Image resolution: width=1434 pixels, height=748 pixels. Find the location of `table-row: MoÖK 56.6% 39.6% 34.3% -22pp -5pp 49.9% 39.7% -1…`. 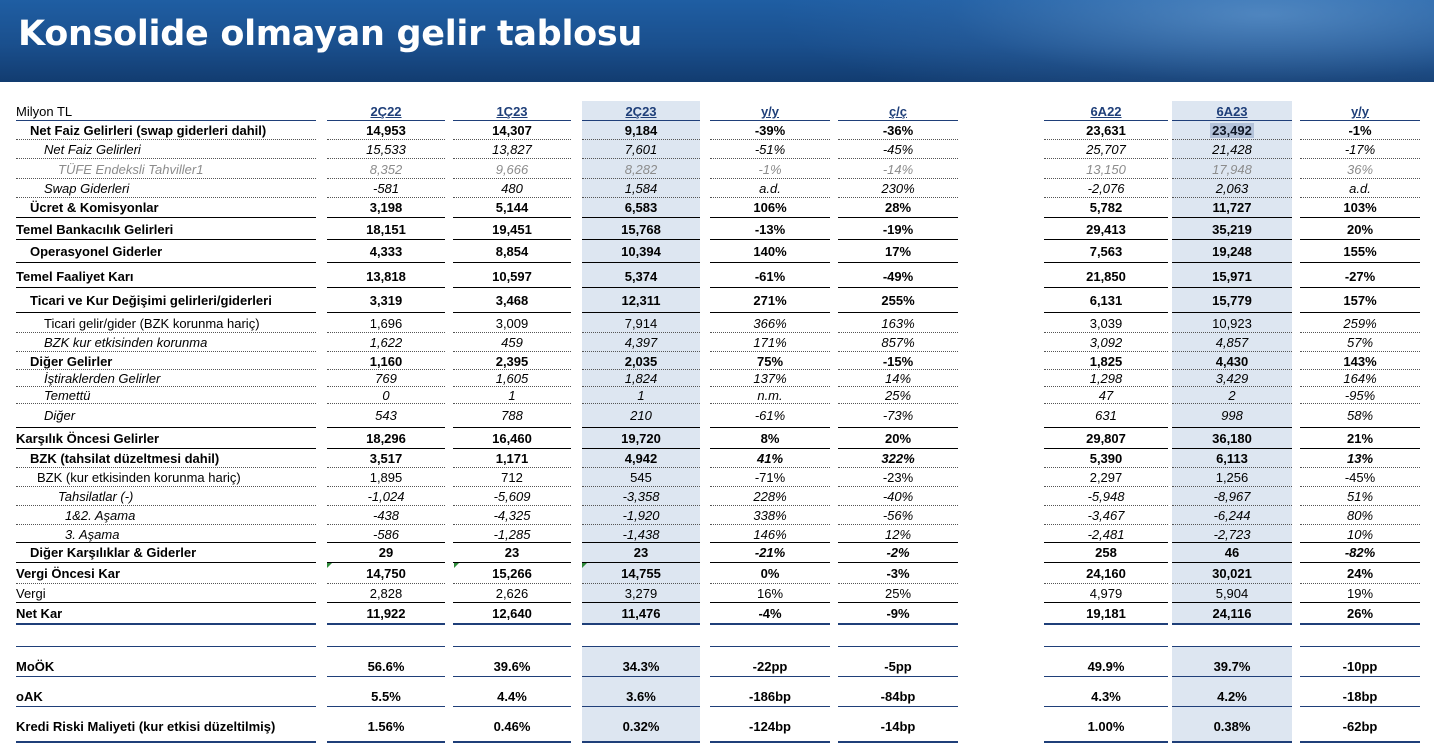

table-row: MoÖK 56.6% 39.6% 34.3% -22pp -5pp 49.9% 39.7% -1… is located at coordinates (717, 666).